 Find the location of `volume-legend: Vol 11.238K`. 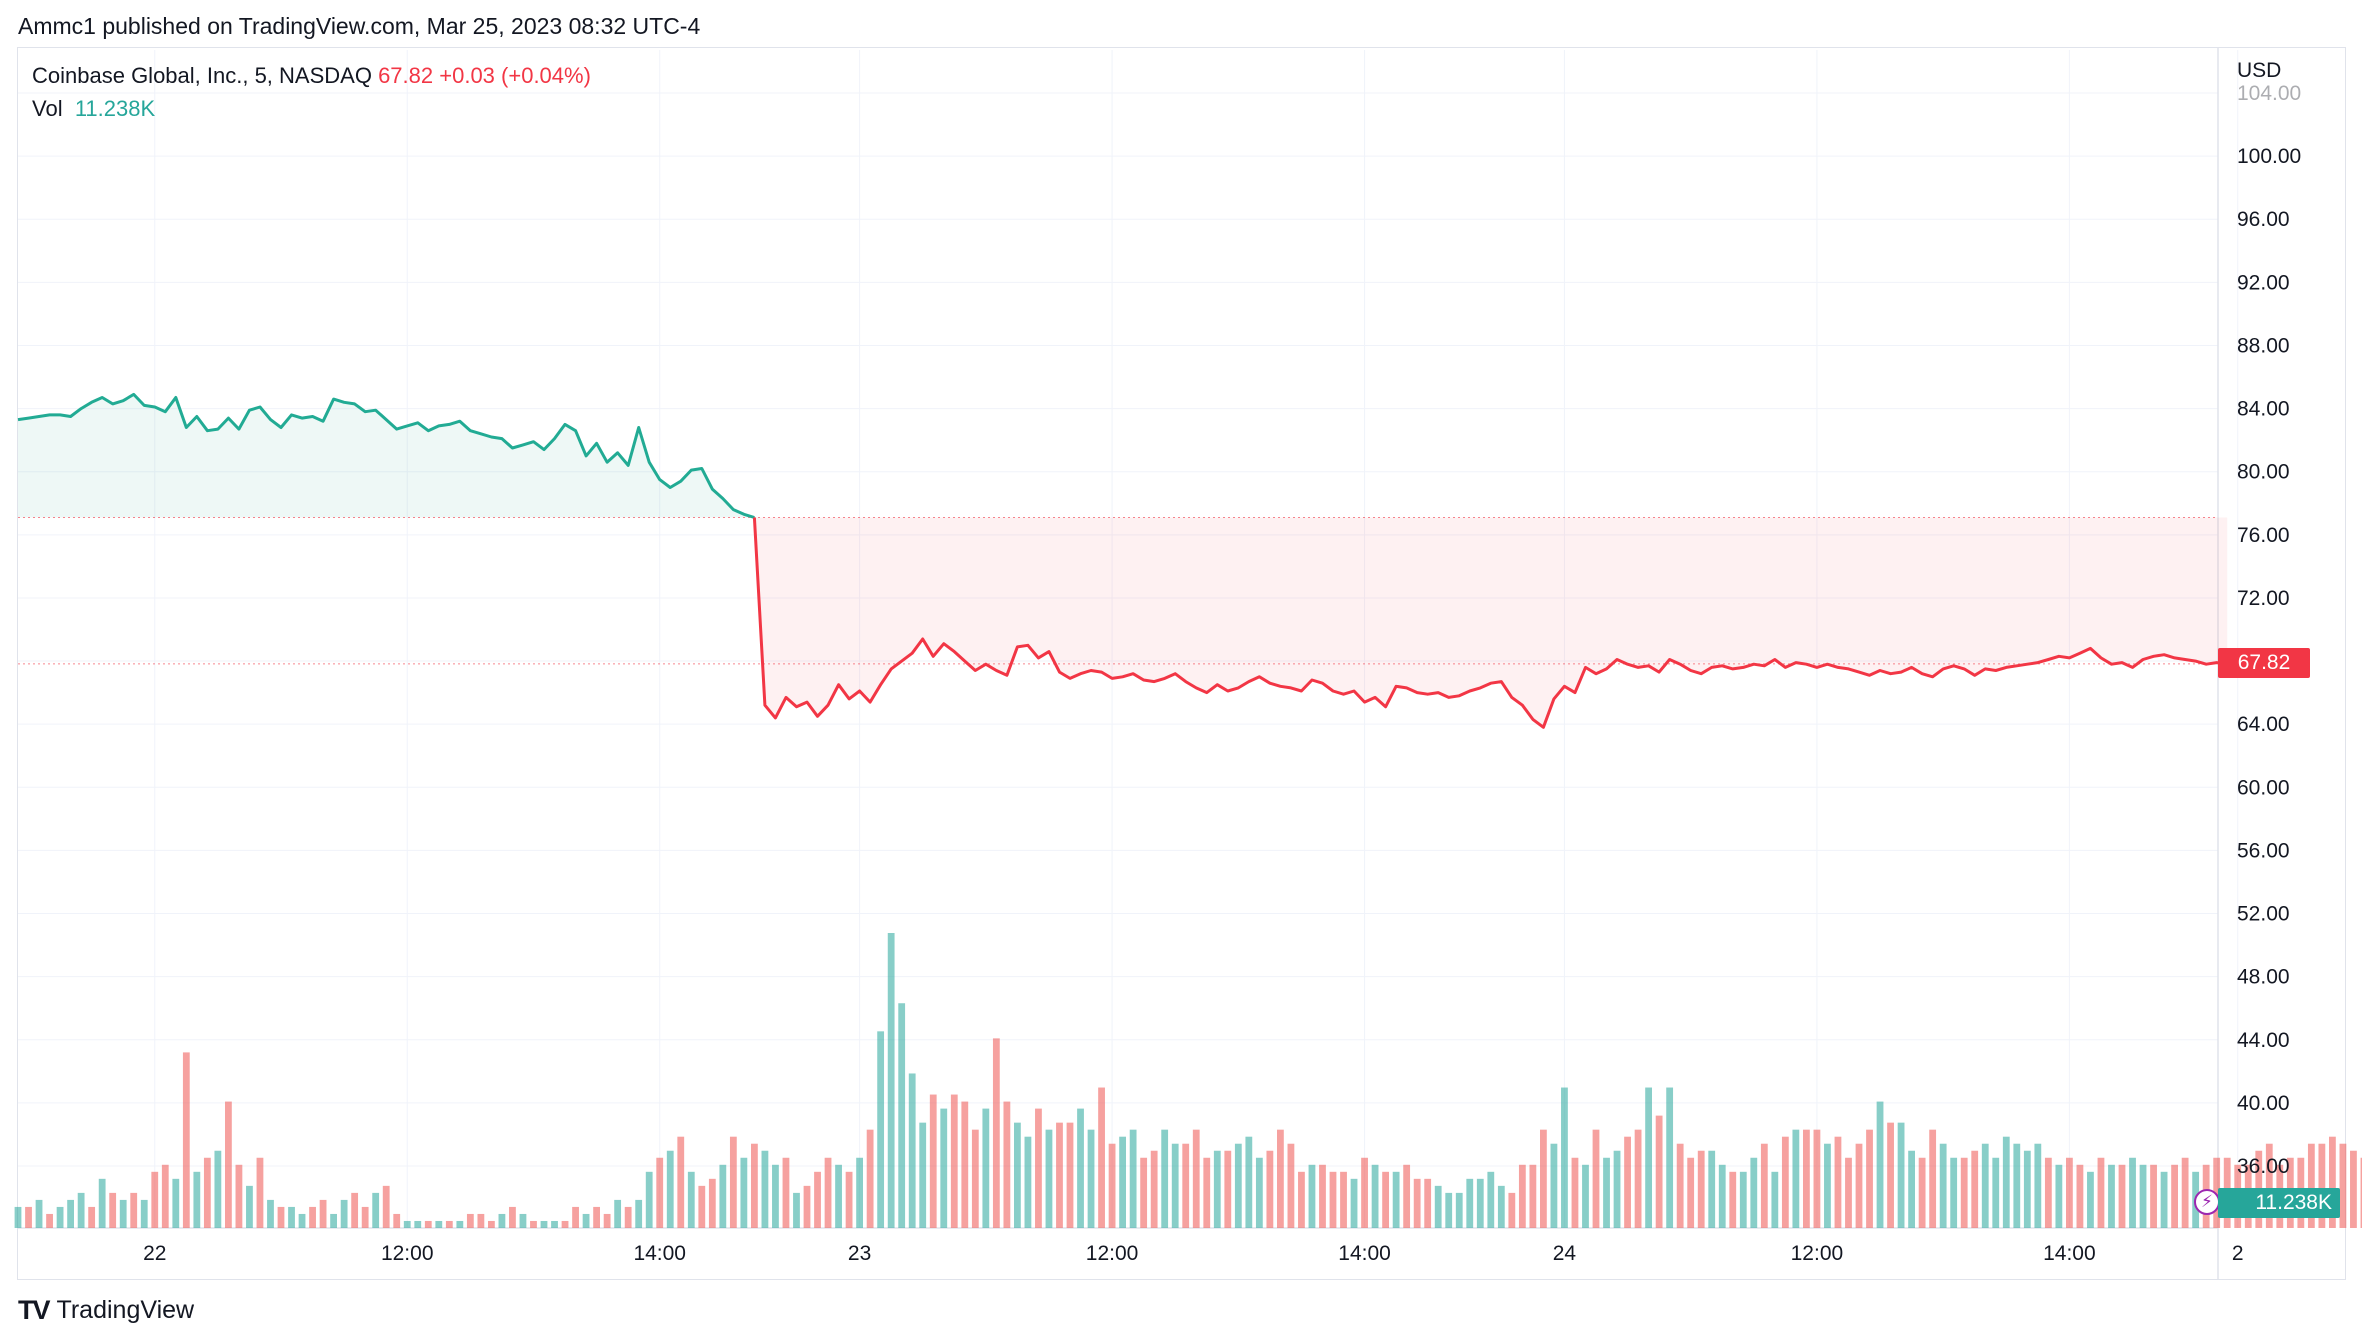

volume-legend: Vol 11.238K is located at coordinates (93, 109).